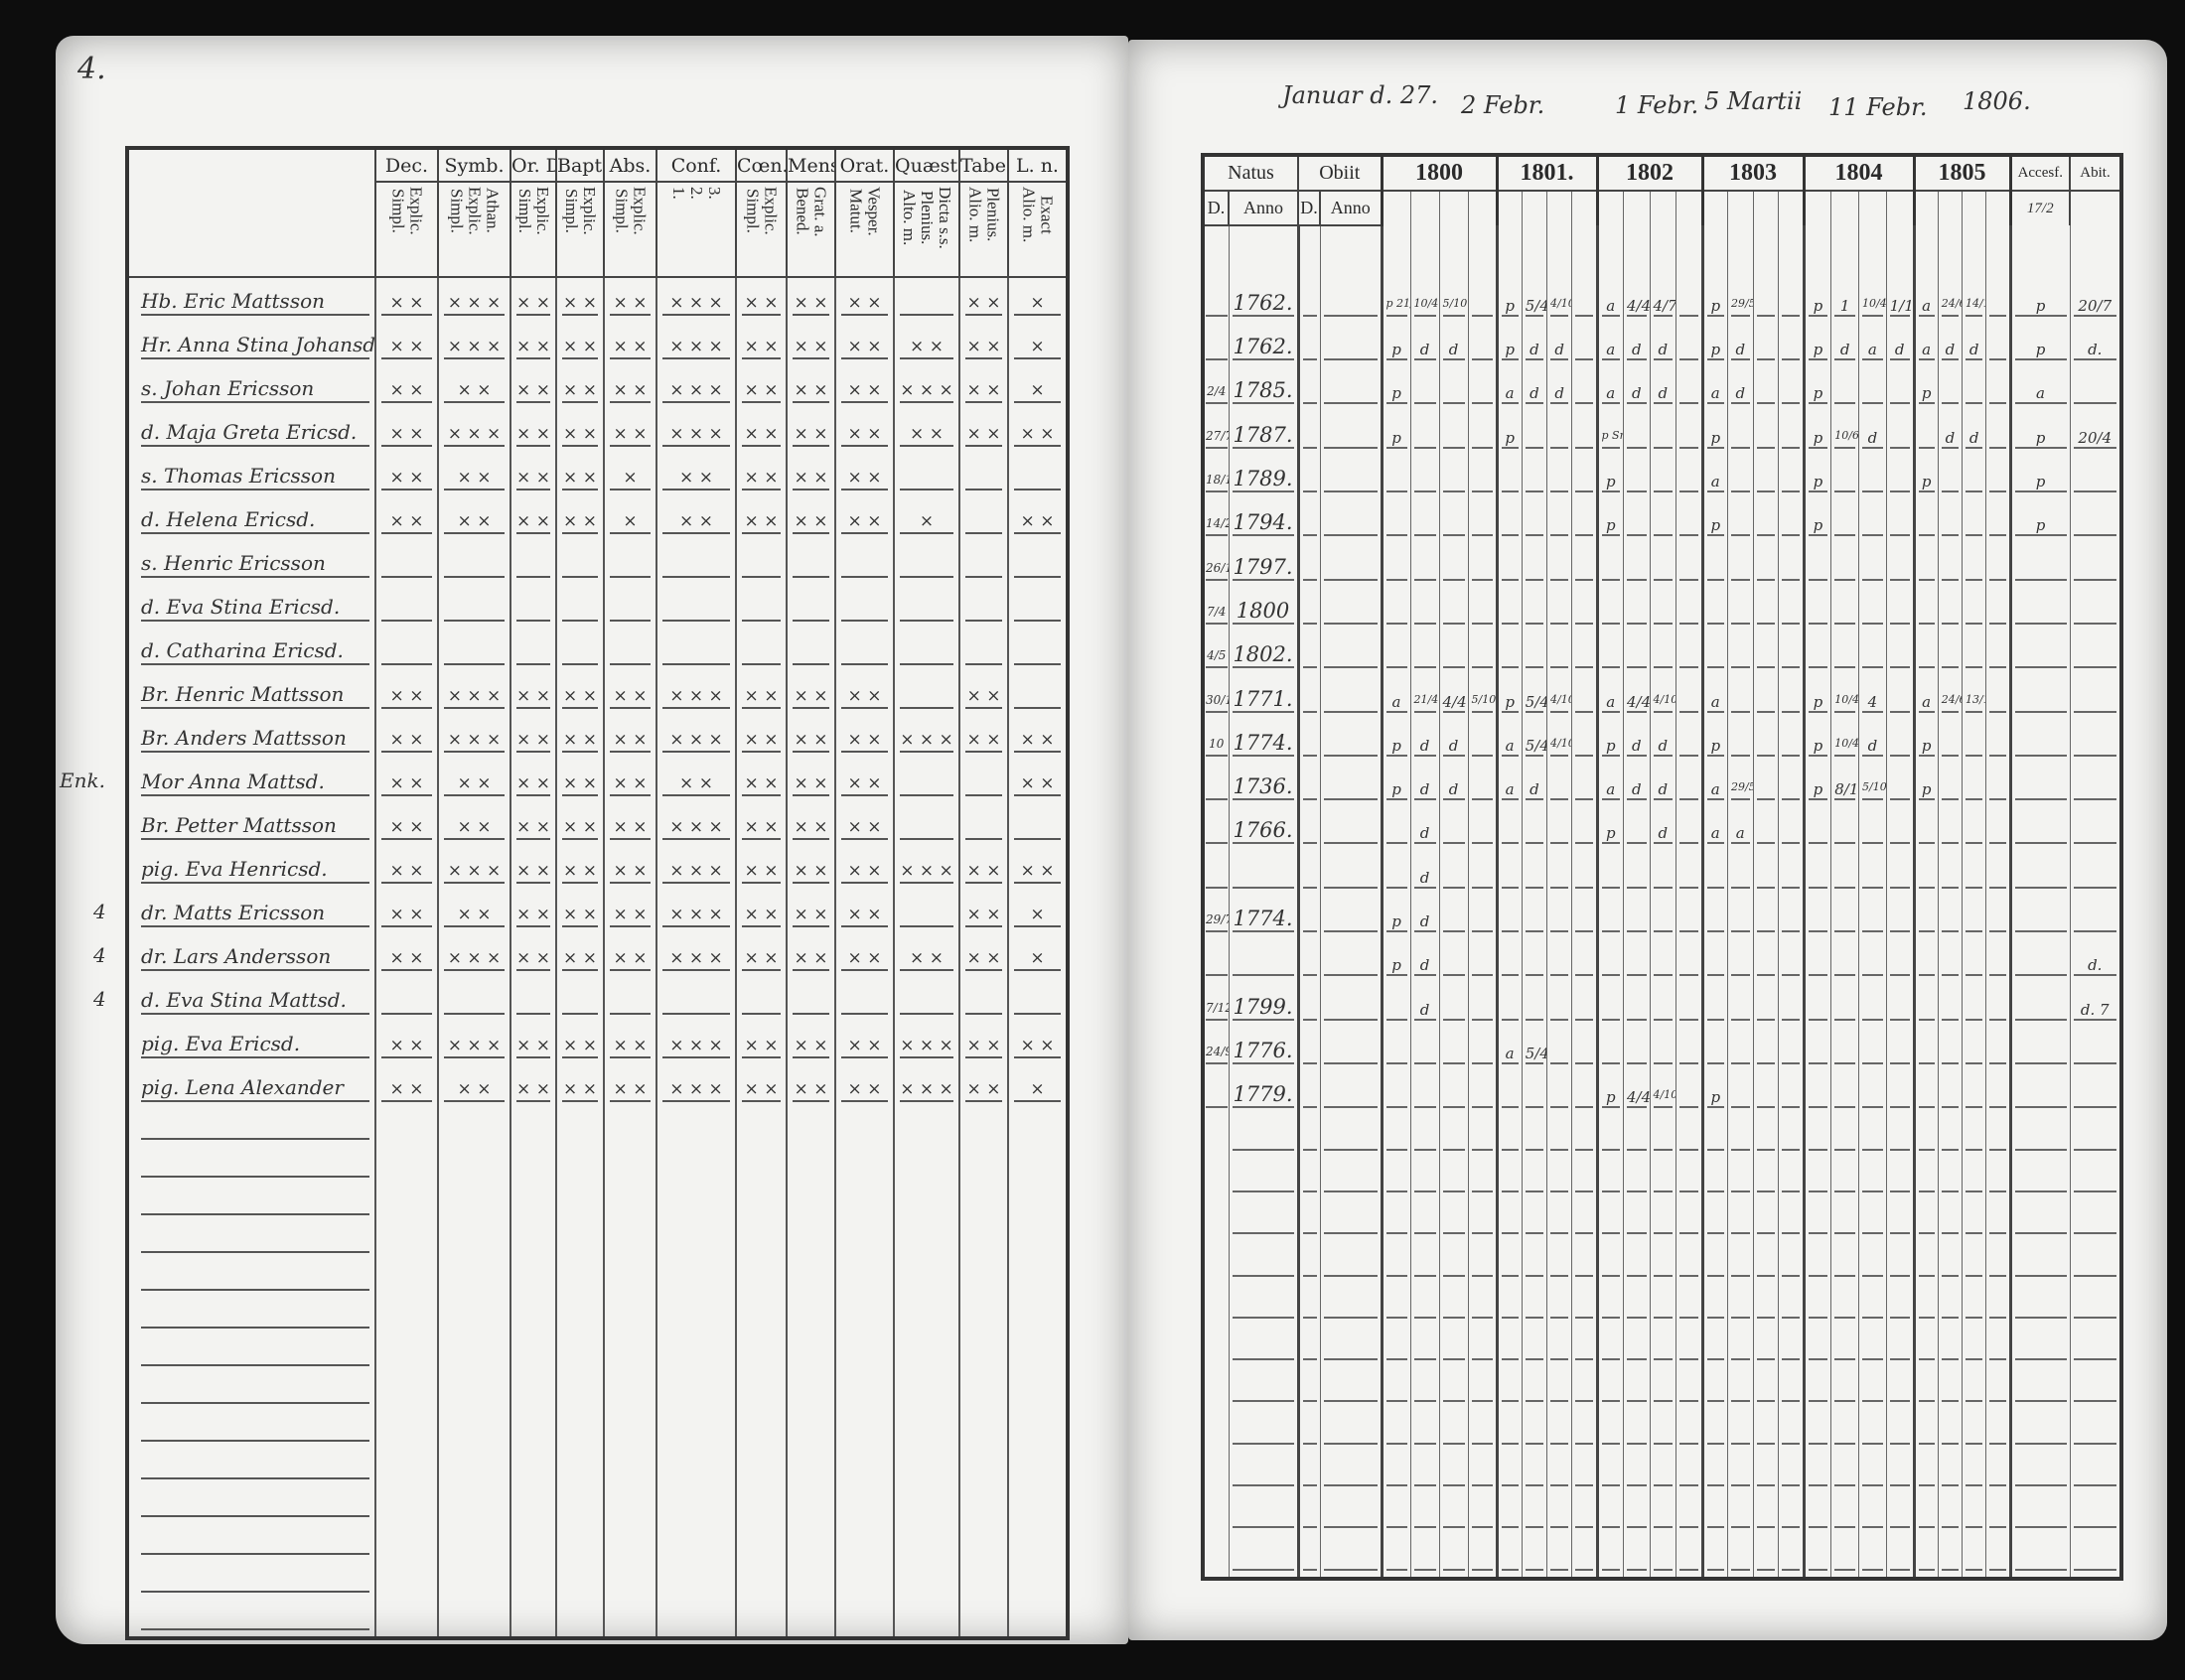 This screenshot has width=2185, height=1680. Describe the element at coordinates (1398, 307) in the screenshot. I see `exam-mark: p 21/4` at that location.